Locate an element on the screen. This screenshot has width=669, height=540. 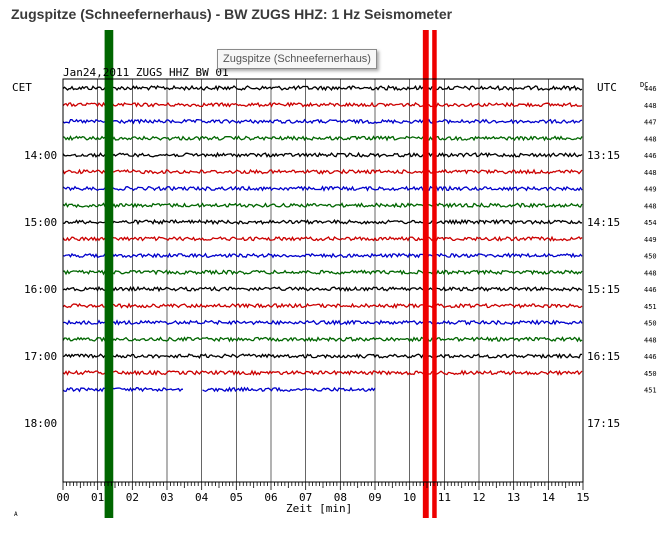
x-tick-label: 06 is located at coordinates (270, 497).